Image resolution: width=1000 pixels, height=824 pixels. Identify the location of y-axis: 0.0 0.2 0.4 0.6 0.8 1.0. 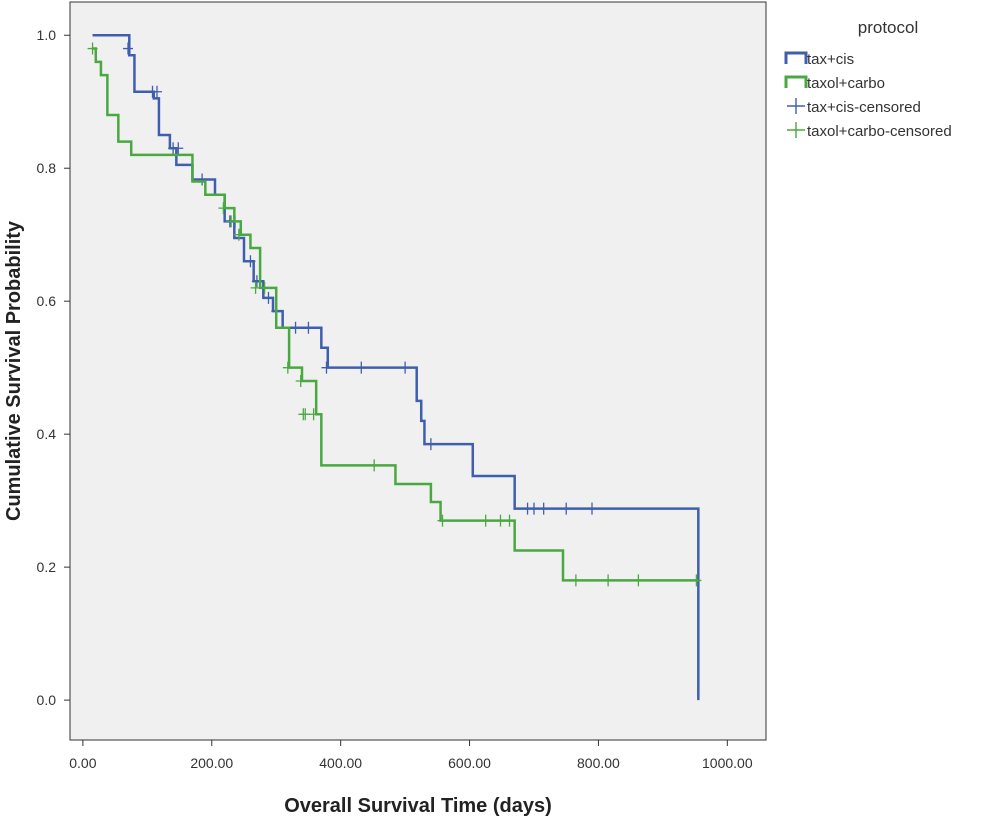
(53, 367).